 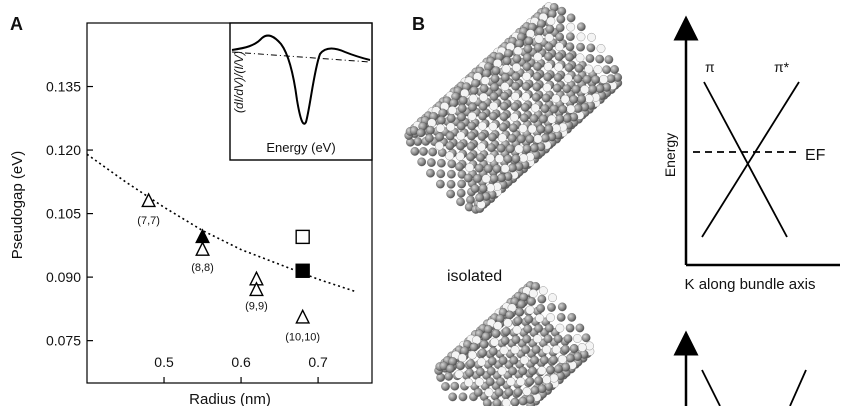 What do you see at coordinates (300, 147) in the screenshot?
I see `inset-x-label: Energy (eV)` at bounding box center [300, 147].